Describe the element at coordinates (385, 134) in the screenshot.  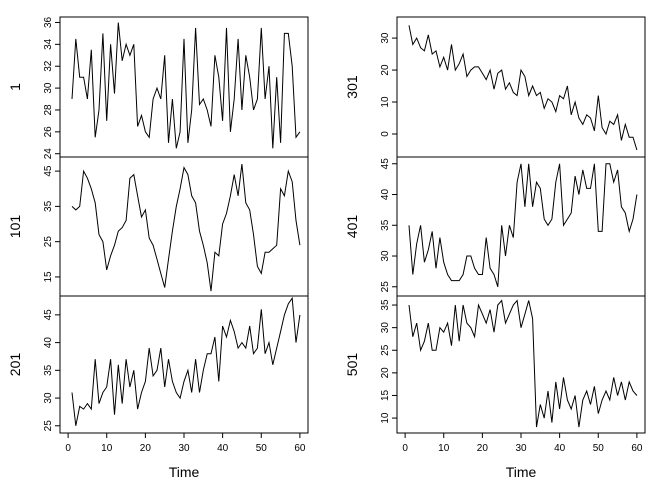
I see `y-tick-label: 0` at that location.